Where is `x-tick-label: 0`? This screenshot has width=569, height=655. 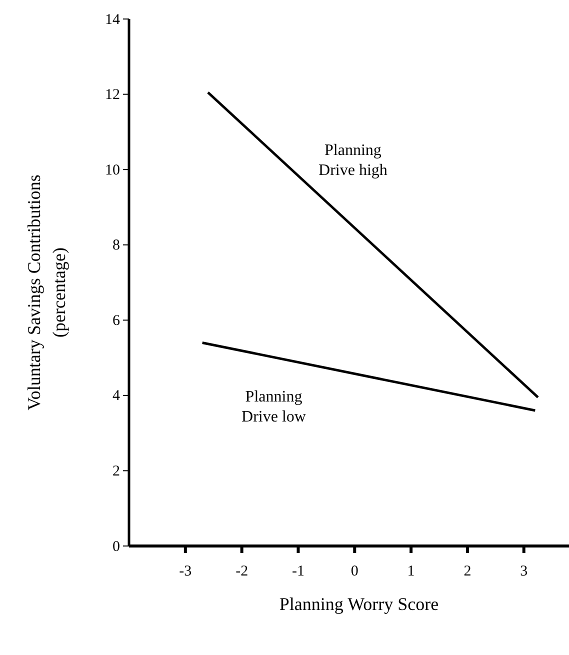 x-tick-label: 0 is located at coordinates (354, 572).